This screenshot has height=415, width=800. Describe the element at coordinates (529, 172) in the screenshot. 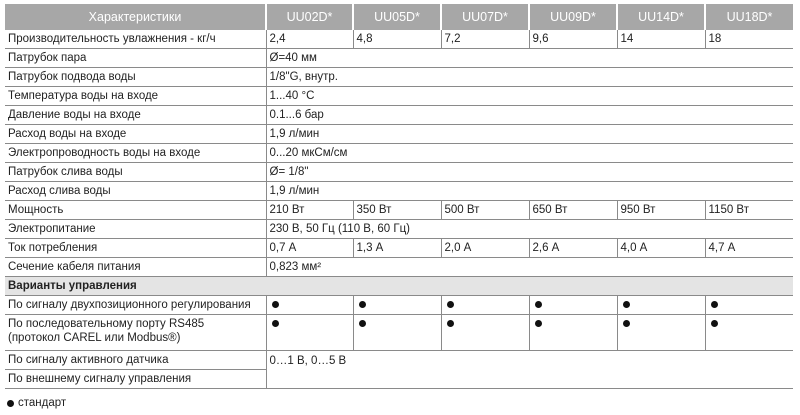

I see `cell: Ø= 1/8"` at that location.